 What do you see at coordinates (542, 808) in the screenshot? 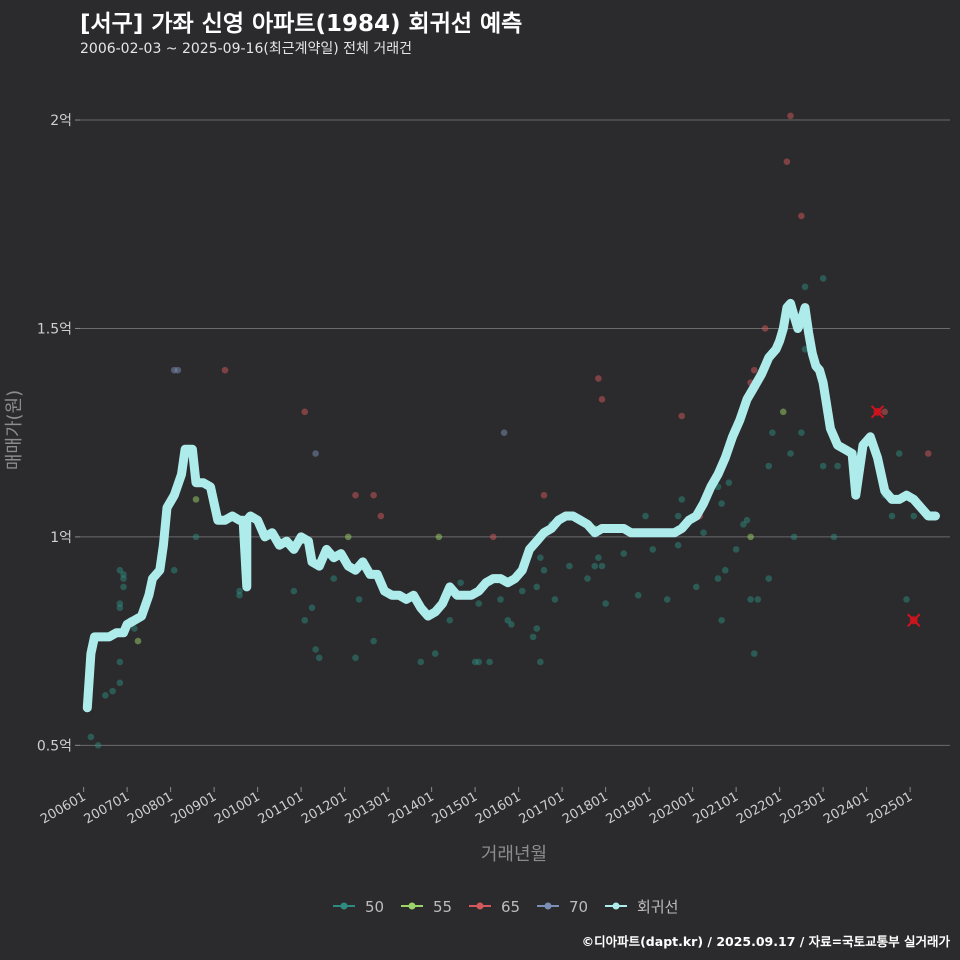
I see `x-tick-label: 201701` at bounding box center [542, 808].